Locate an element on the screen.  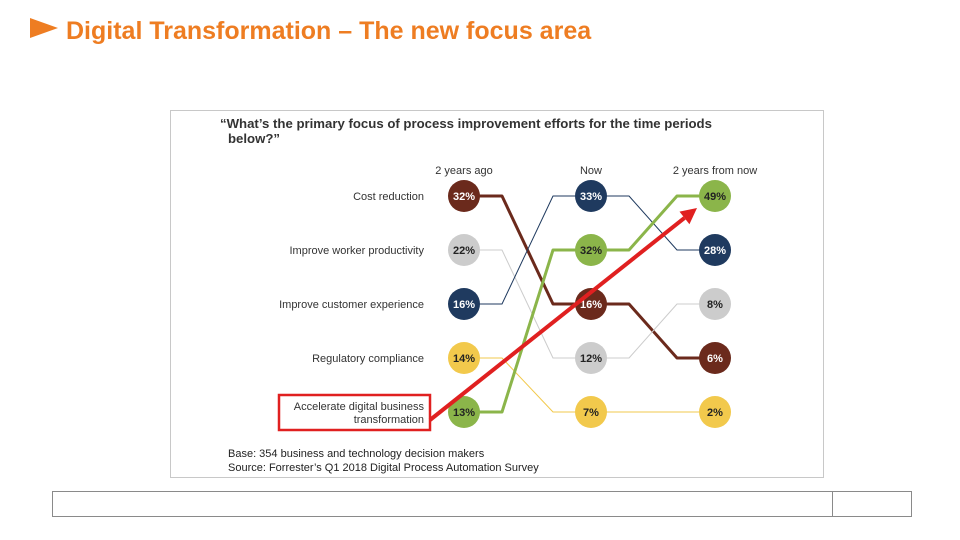
data-label: 28% is located at coordinates (715, 251).